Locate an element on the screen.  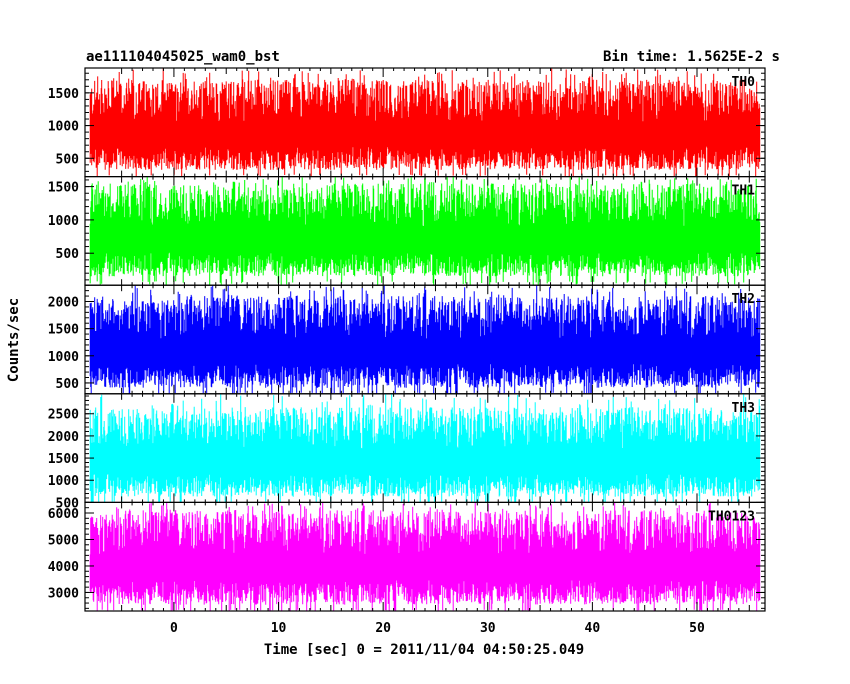
panel-th1: 500 1000 1500 TH1 is located at coordinates (407, 231).